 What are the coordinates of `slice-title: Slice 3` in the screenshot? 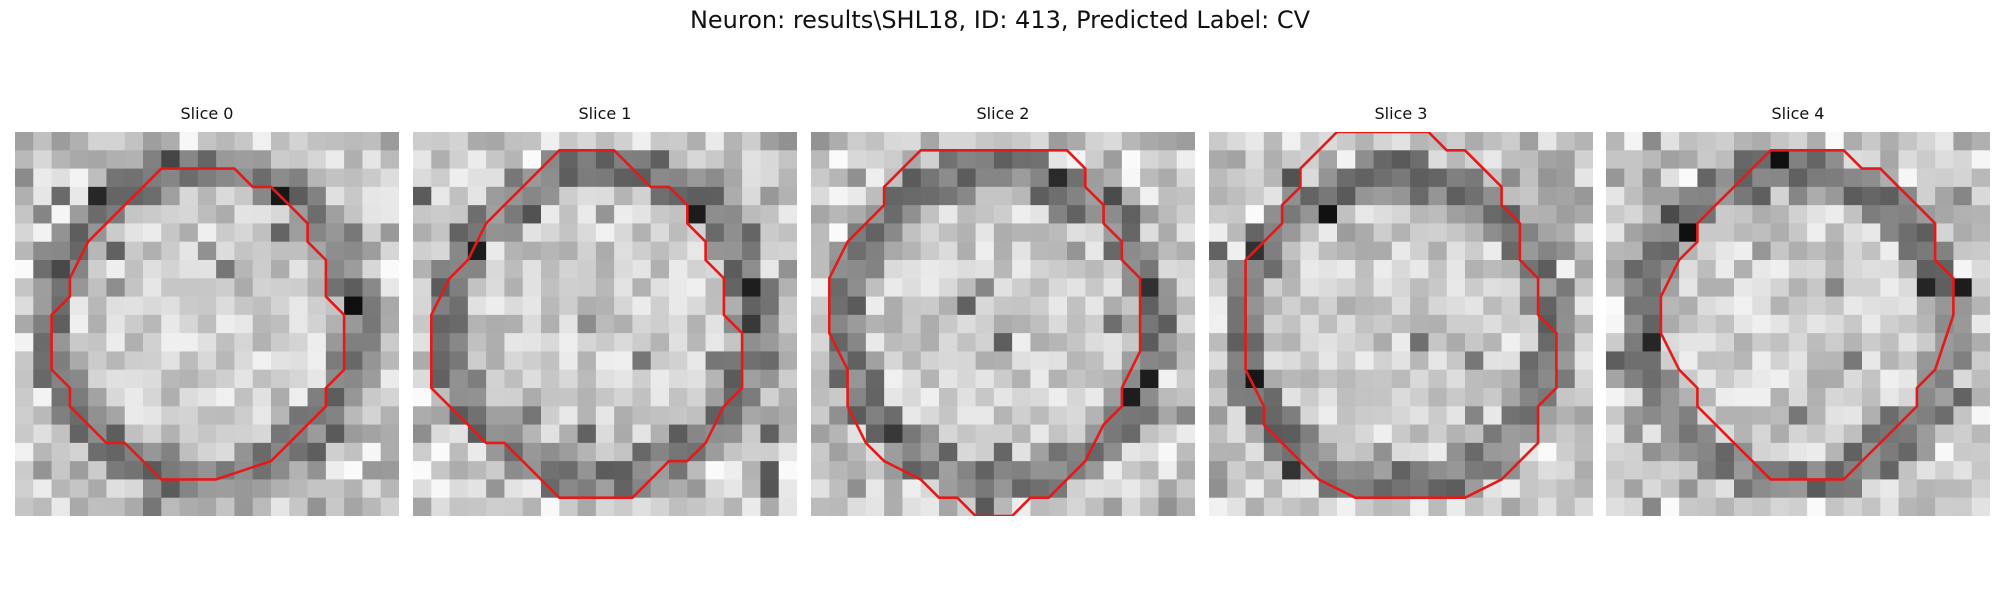 It's located at (1401, 113).